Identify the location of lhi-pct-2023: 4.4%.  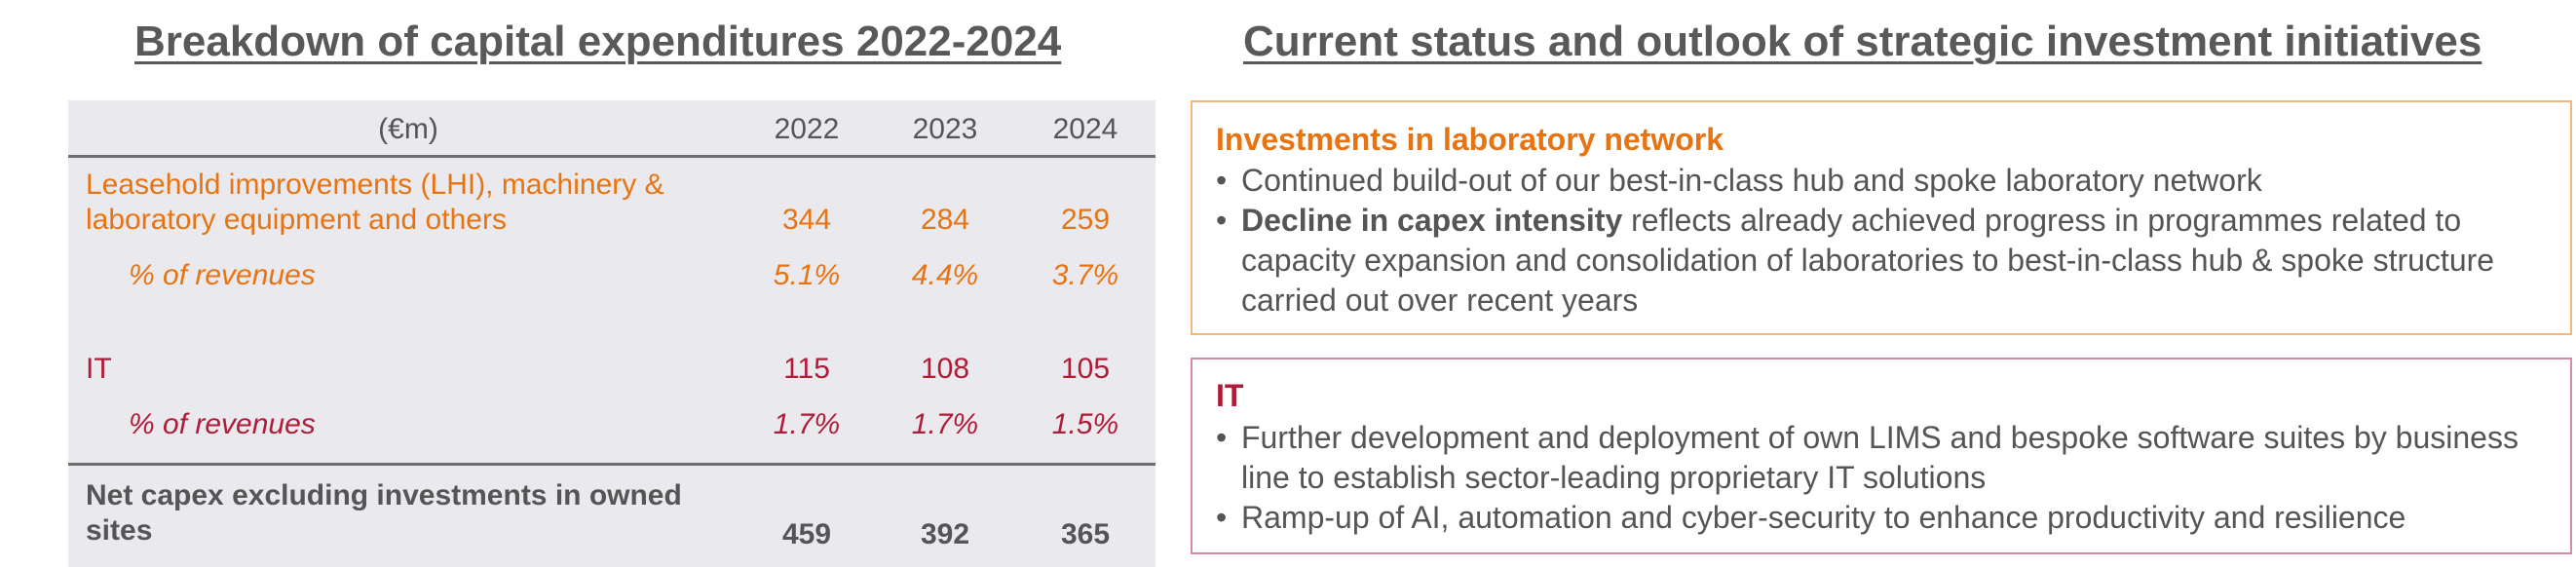
(945, 275).